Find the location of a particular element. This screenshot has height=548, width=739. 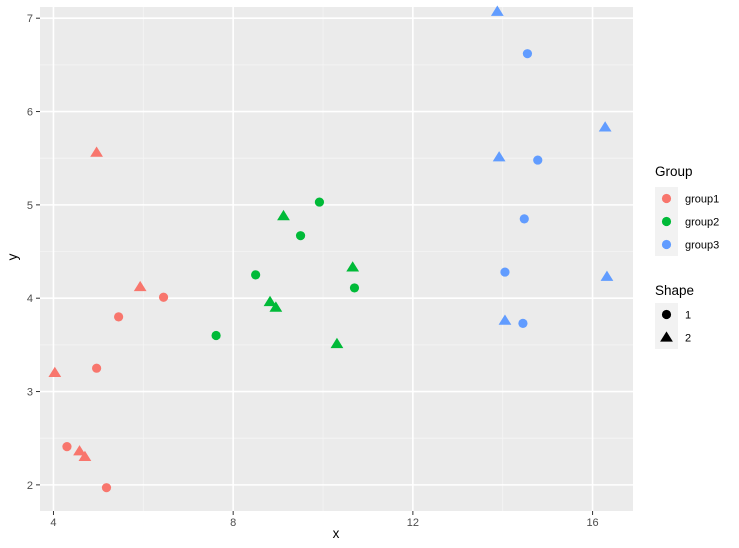

legend-shape-title: Shape is located at coordinates (674, 290).